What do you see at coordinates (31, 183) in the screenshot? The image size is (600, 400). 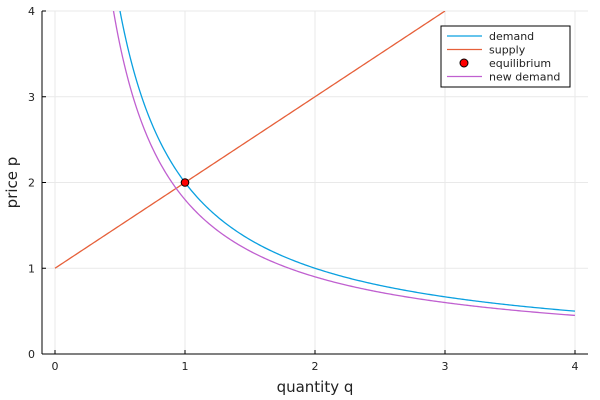 I see `y-tick-label: 2` at bounding box center [31, 183].